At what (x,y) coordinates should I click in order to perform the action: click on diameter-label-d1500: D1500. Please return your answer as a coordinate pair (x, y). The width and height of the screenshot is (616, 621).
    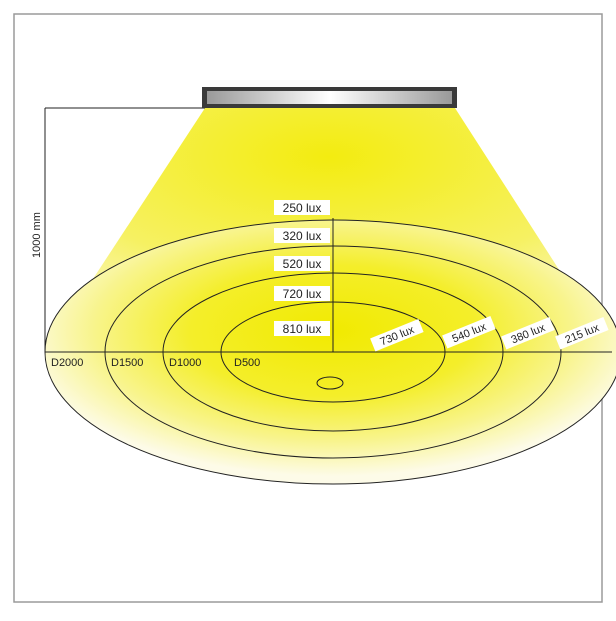
    Looking at the image, I should click on (127, 363).